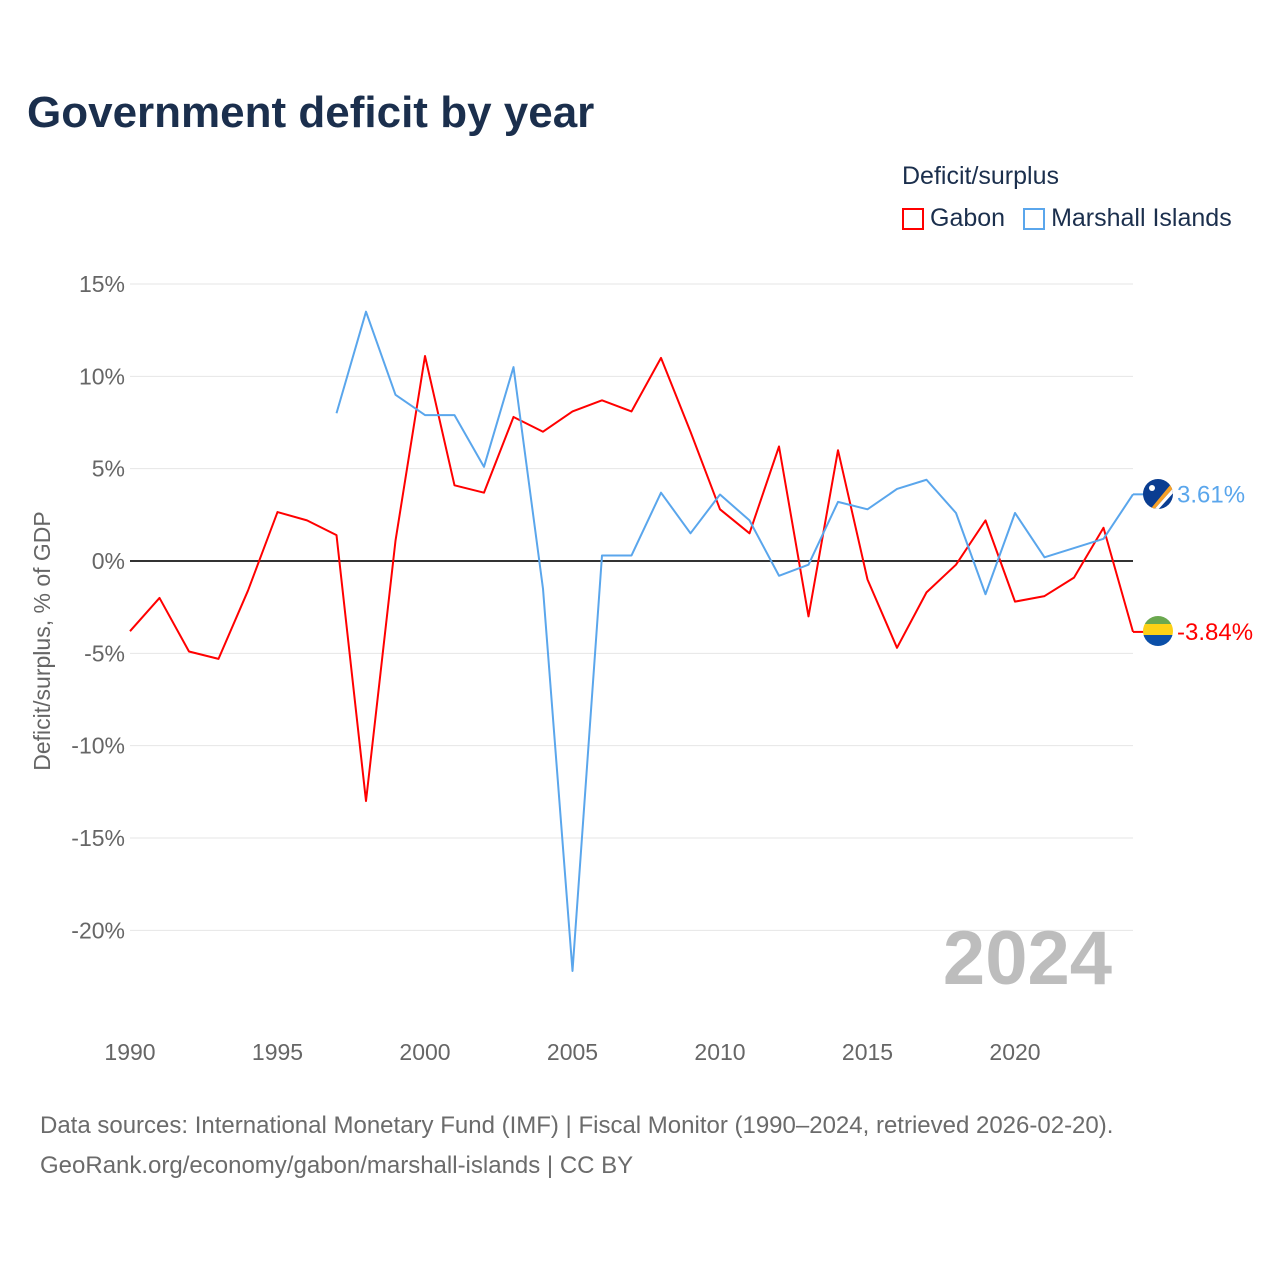 This screenshot has width=1280, height=1280. Describe the element at coordinates (108, 469) in the screenshot. I see `y-tick-label: 5%` at that location.